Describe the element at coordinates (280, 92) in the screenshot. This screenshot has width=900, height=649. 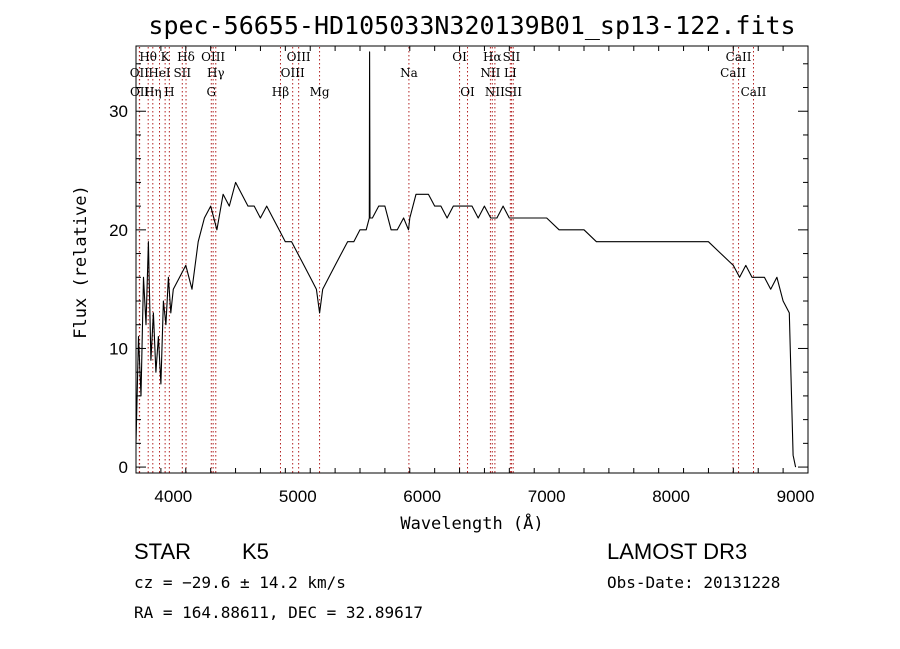
I see `line-marker-label: Hβ` at that location.